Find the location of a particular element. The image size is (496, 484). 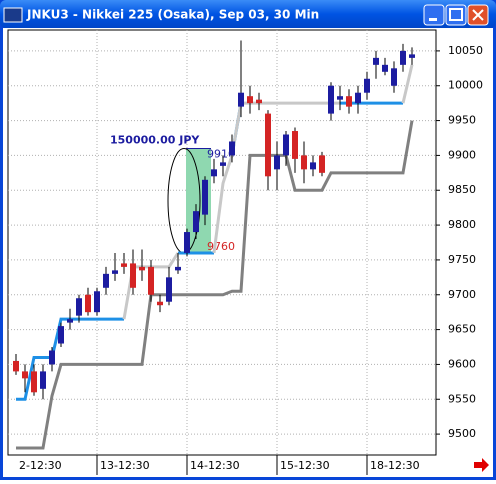

range-amount: 150000.00 JPY is located at coordinates (155, 139).